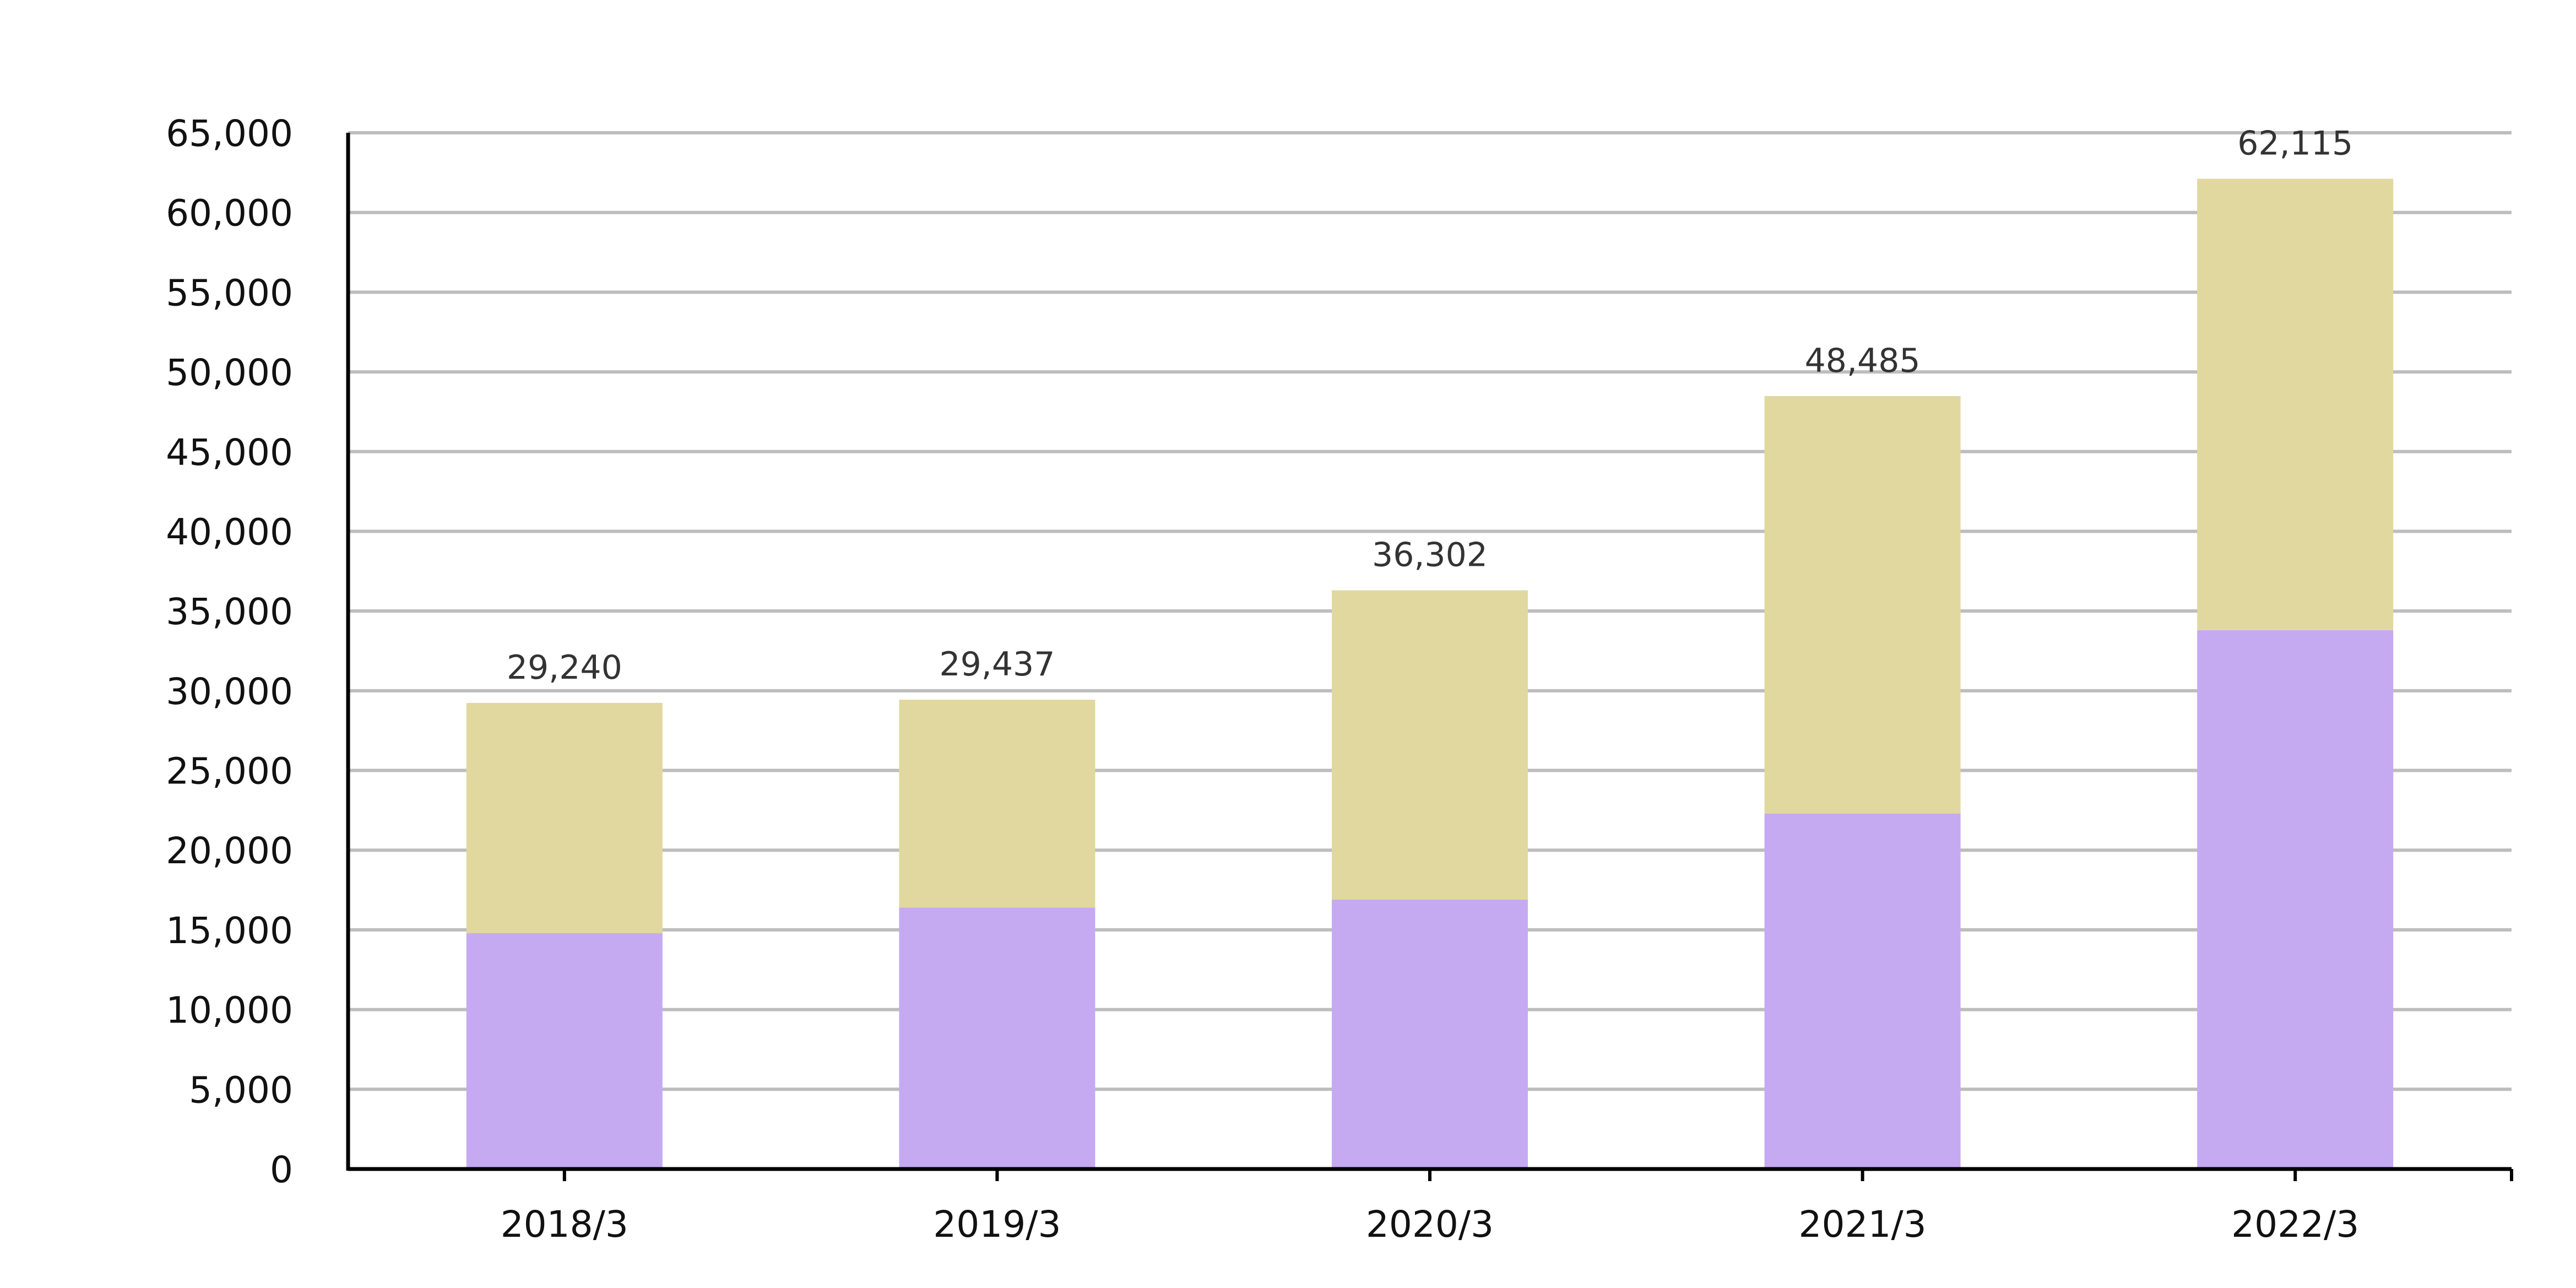 Image resolution: width=2576 pixels, height=1288 pixels. What do you see at coordinates (229, 772) in the screenshot?
I see `y-tick-label: 25,000` at bounding box center [229, 772].